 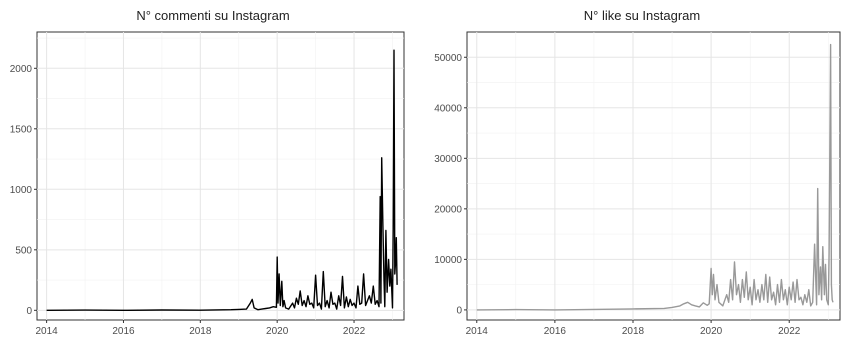 I want to click on y-tick-label: 1000, so click(x=21, y=190).